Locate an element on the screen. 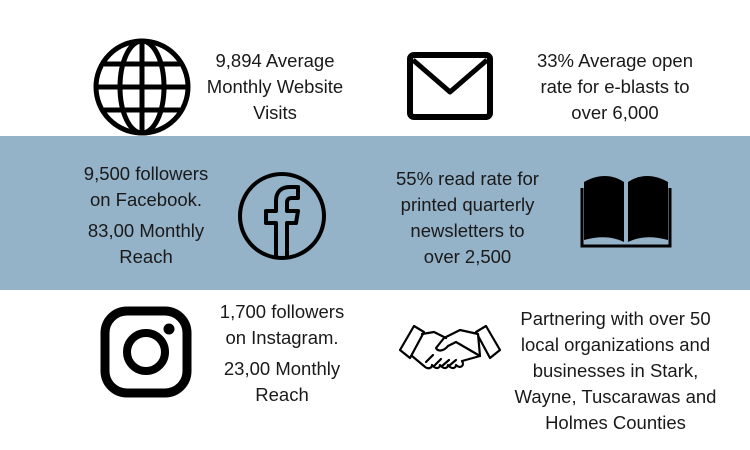 Image resolution: width=750 pixels, height=450 pixels. stat-line: businesses in Stark, is located at coordinates (615, 370).